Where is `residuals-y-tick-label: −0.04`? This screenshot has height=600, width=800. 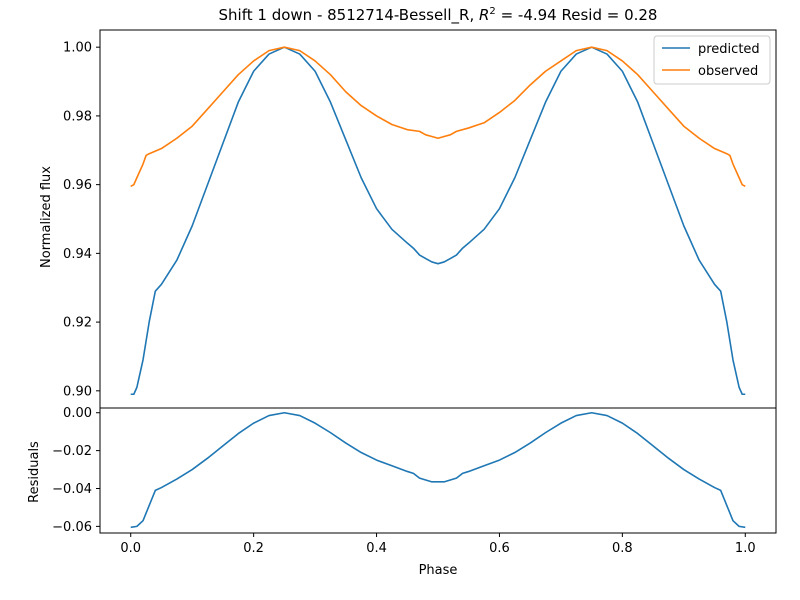 residuals-y-tick-label: −0.04 is located at coordinates (72, 489).